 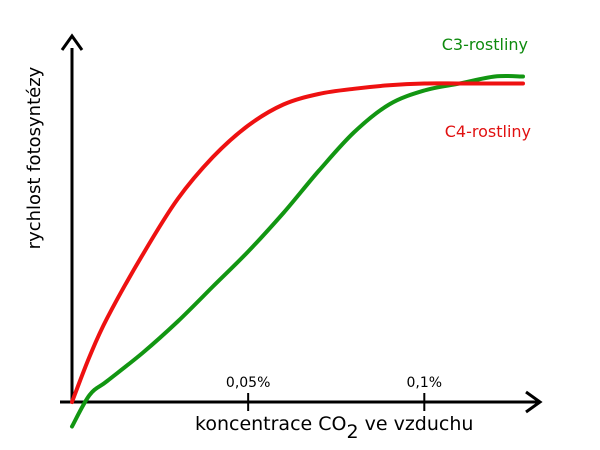 I want to click on legend-label-c3: C3-rostliny, so click(x=485, y=44).